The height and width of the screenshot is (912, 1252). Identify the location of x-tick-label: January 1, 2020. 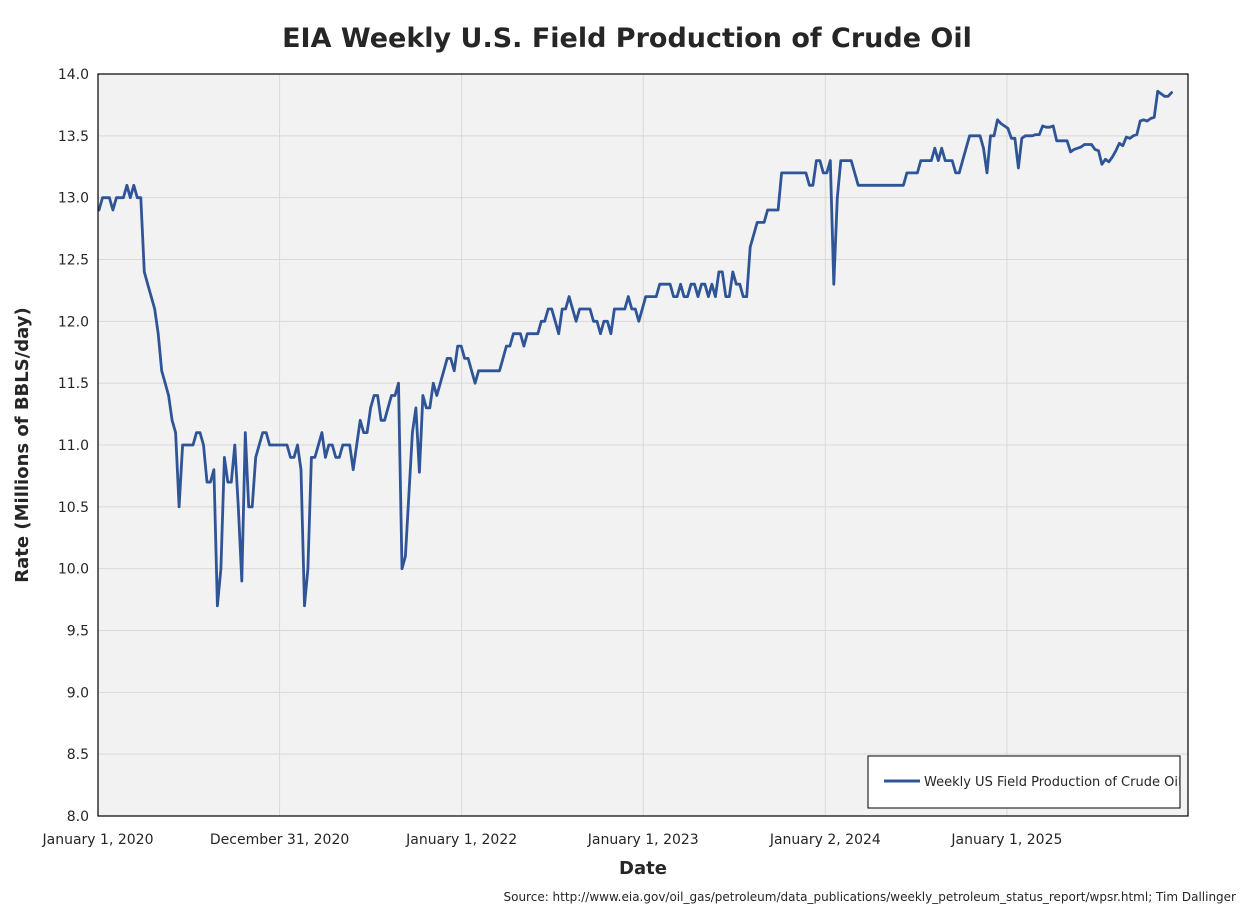
(98, 840).